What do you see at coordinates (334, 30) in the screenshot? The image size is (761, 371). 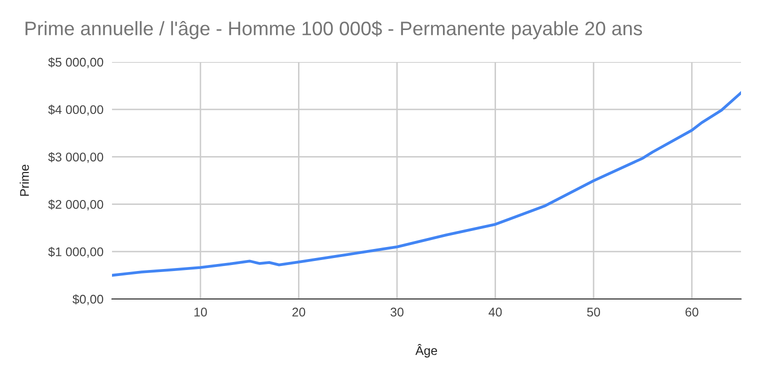 I see `chart-title: Prime annuelle / l'âge - Homme 100 000$ - Permanente payable 20 ans` at bounding box center [334, 30].